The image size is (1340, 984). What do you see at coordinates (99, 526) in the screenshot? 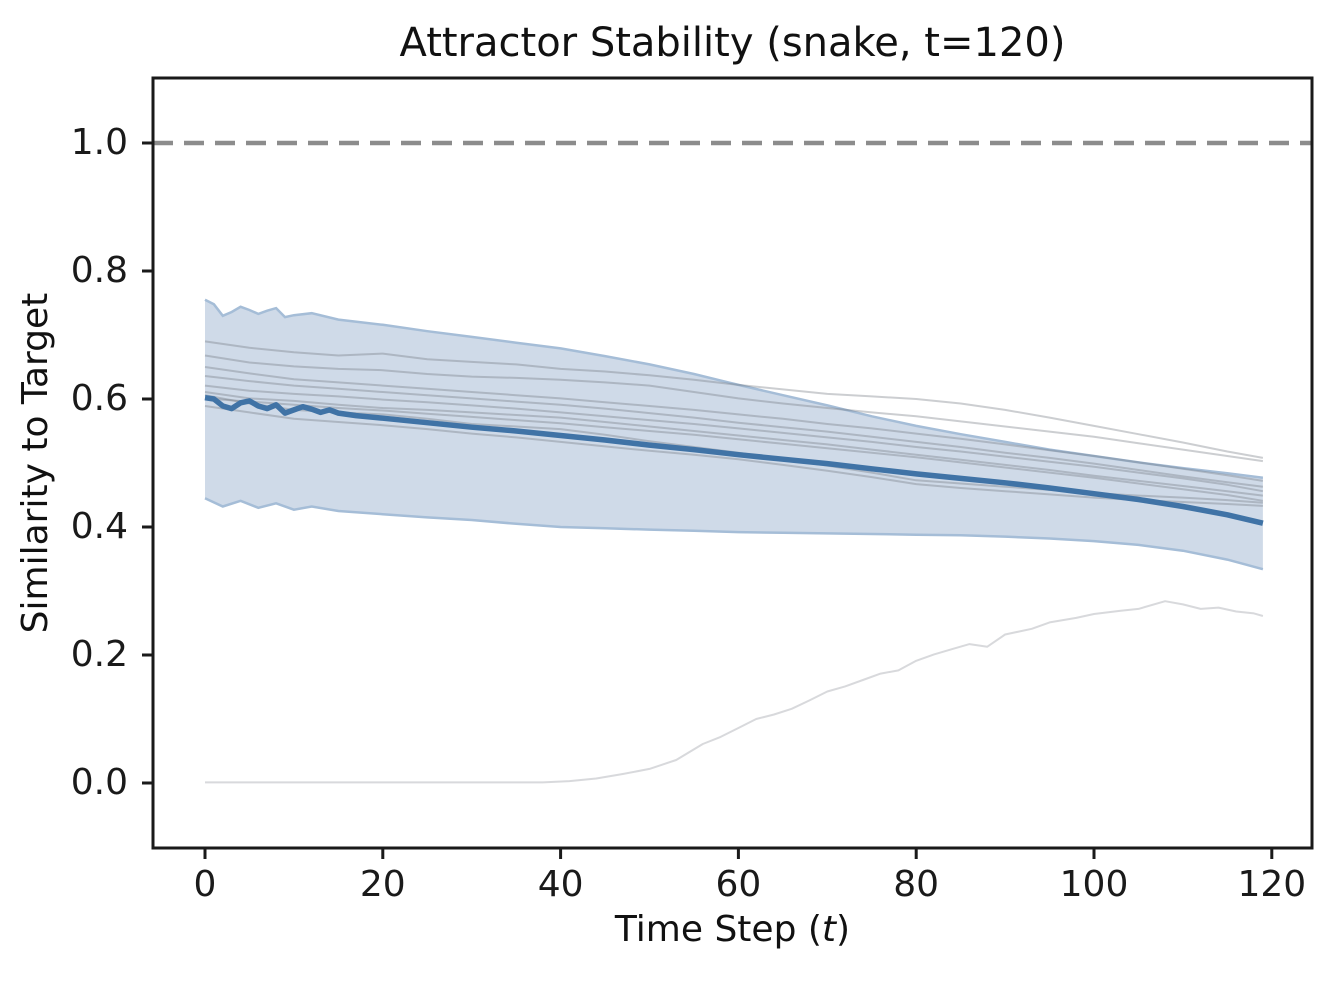
I see `y-tick-label: 0.4` at bounding box center [99, 526].